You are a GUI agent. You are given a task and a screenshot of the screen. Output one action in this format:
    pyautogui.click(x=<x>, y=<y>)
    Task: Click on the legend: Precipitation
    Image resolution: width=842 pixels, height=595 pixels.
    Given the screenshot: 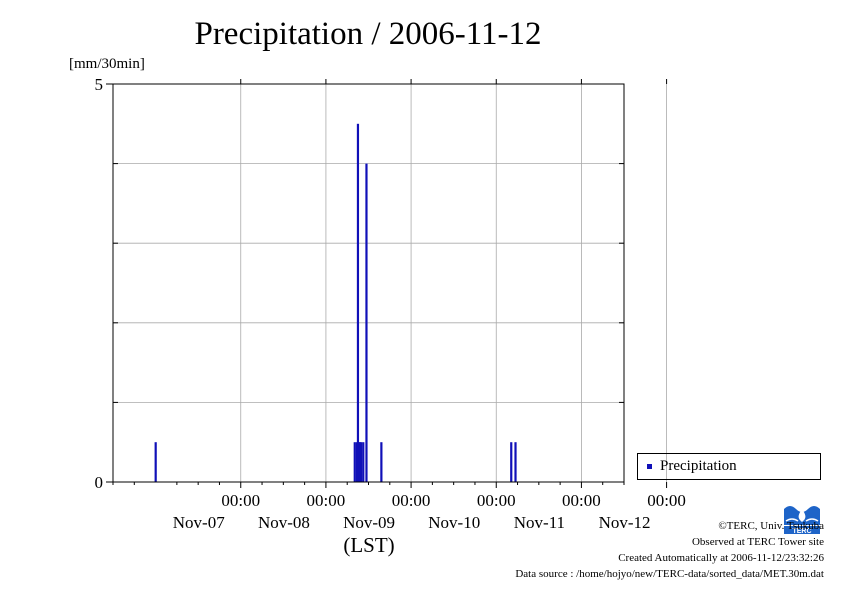 What is the action you would take?
    pyautogui.click(x=729, y=466)
    